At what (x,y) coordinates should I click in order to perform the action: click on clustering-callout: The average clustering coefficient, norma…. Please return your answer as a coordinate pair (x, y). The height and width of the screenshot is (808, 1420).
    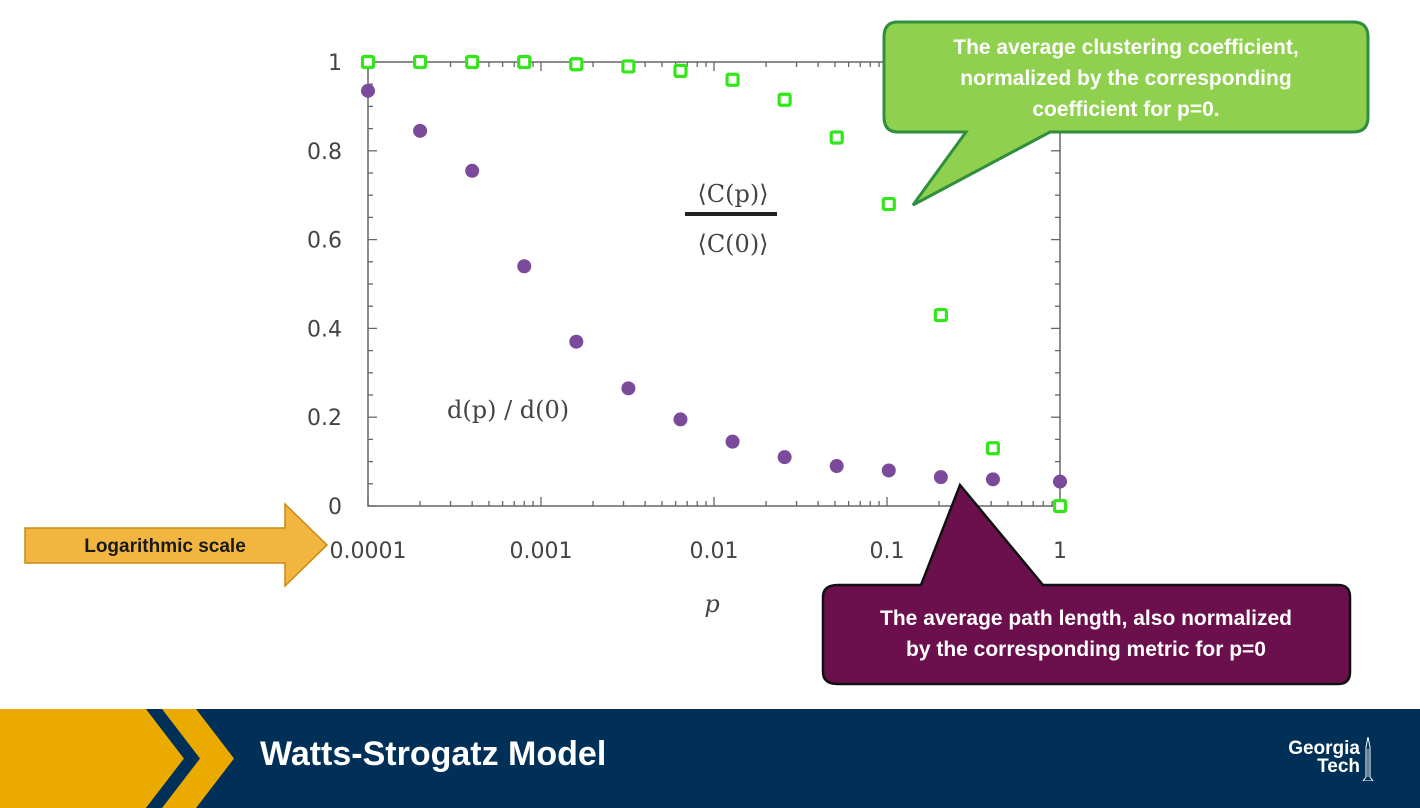
    Looking at the image, I should click on (1126, 113).